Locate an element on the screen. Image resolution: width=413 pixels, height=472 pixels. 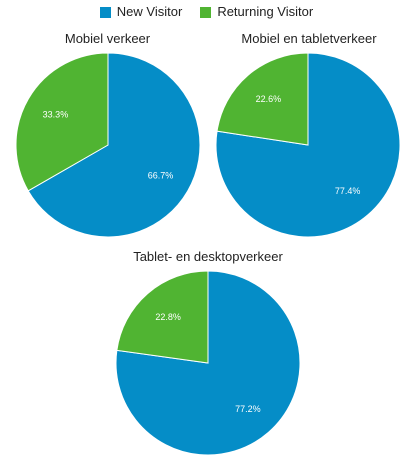
pie-slice-tablet-desktop-returning-visitor is located at coordinates (162, 317).